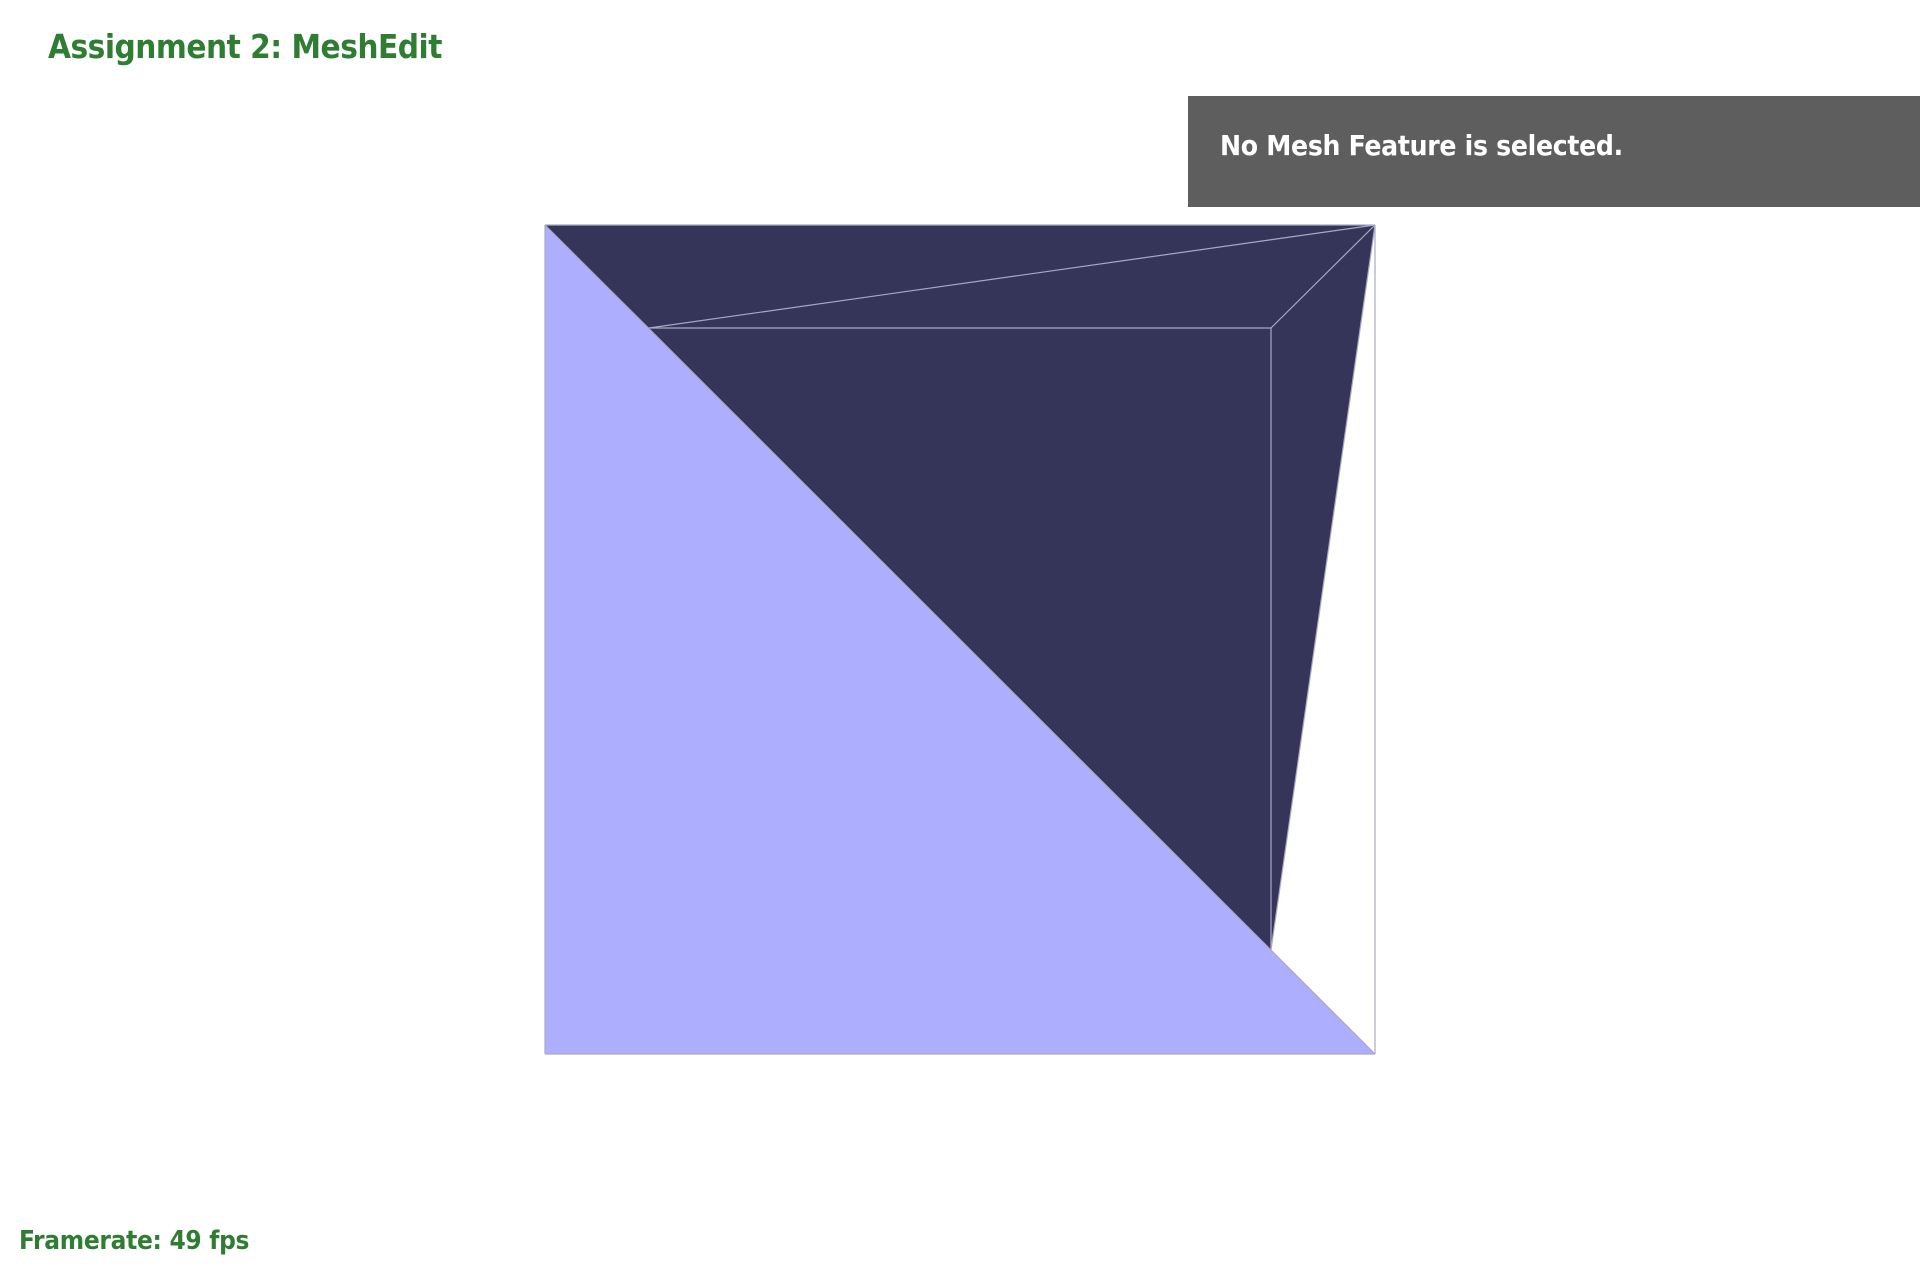 This screenshot has height=1280, width=1920. I want to click on selection-status-text: No Mesh Feature is selected., so click(1421, 145).